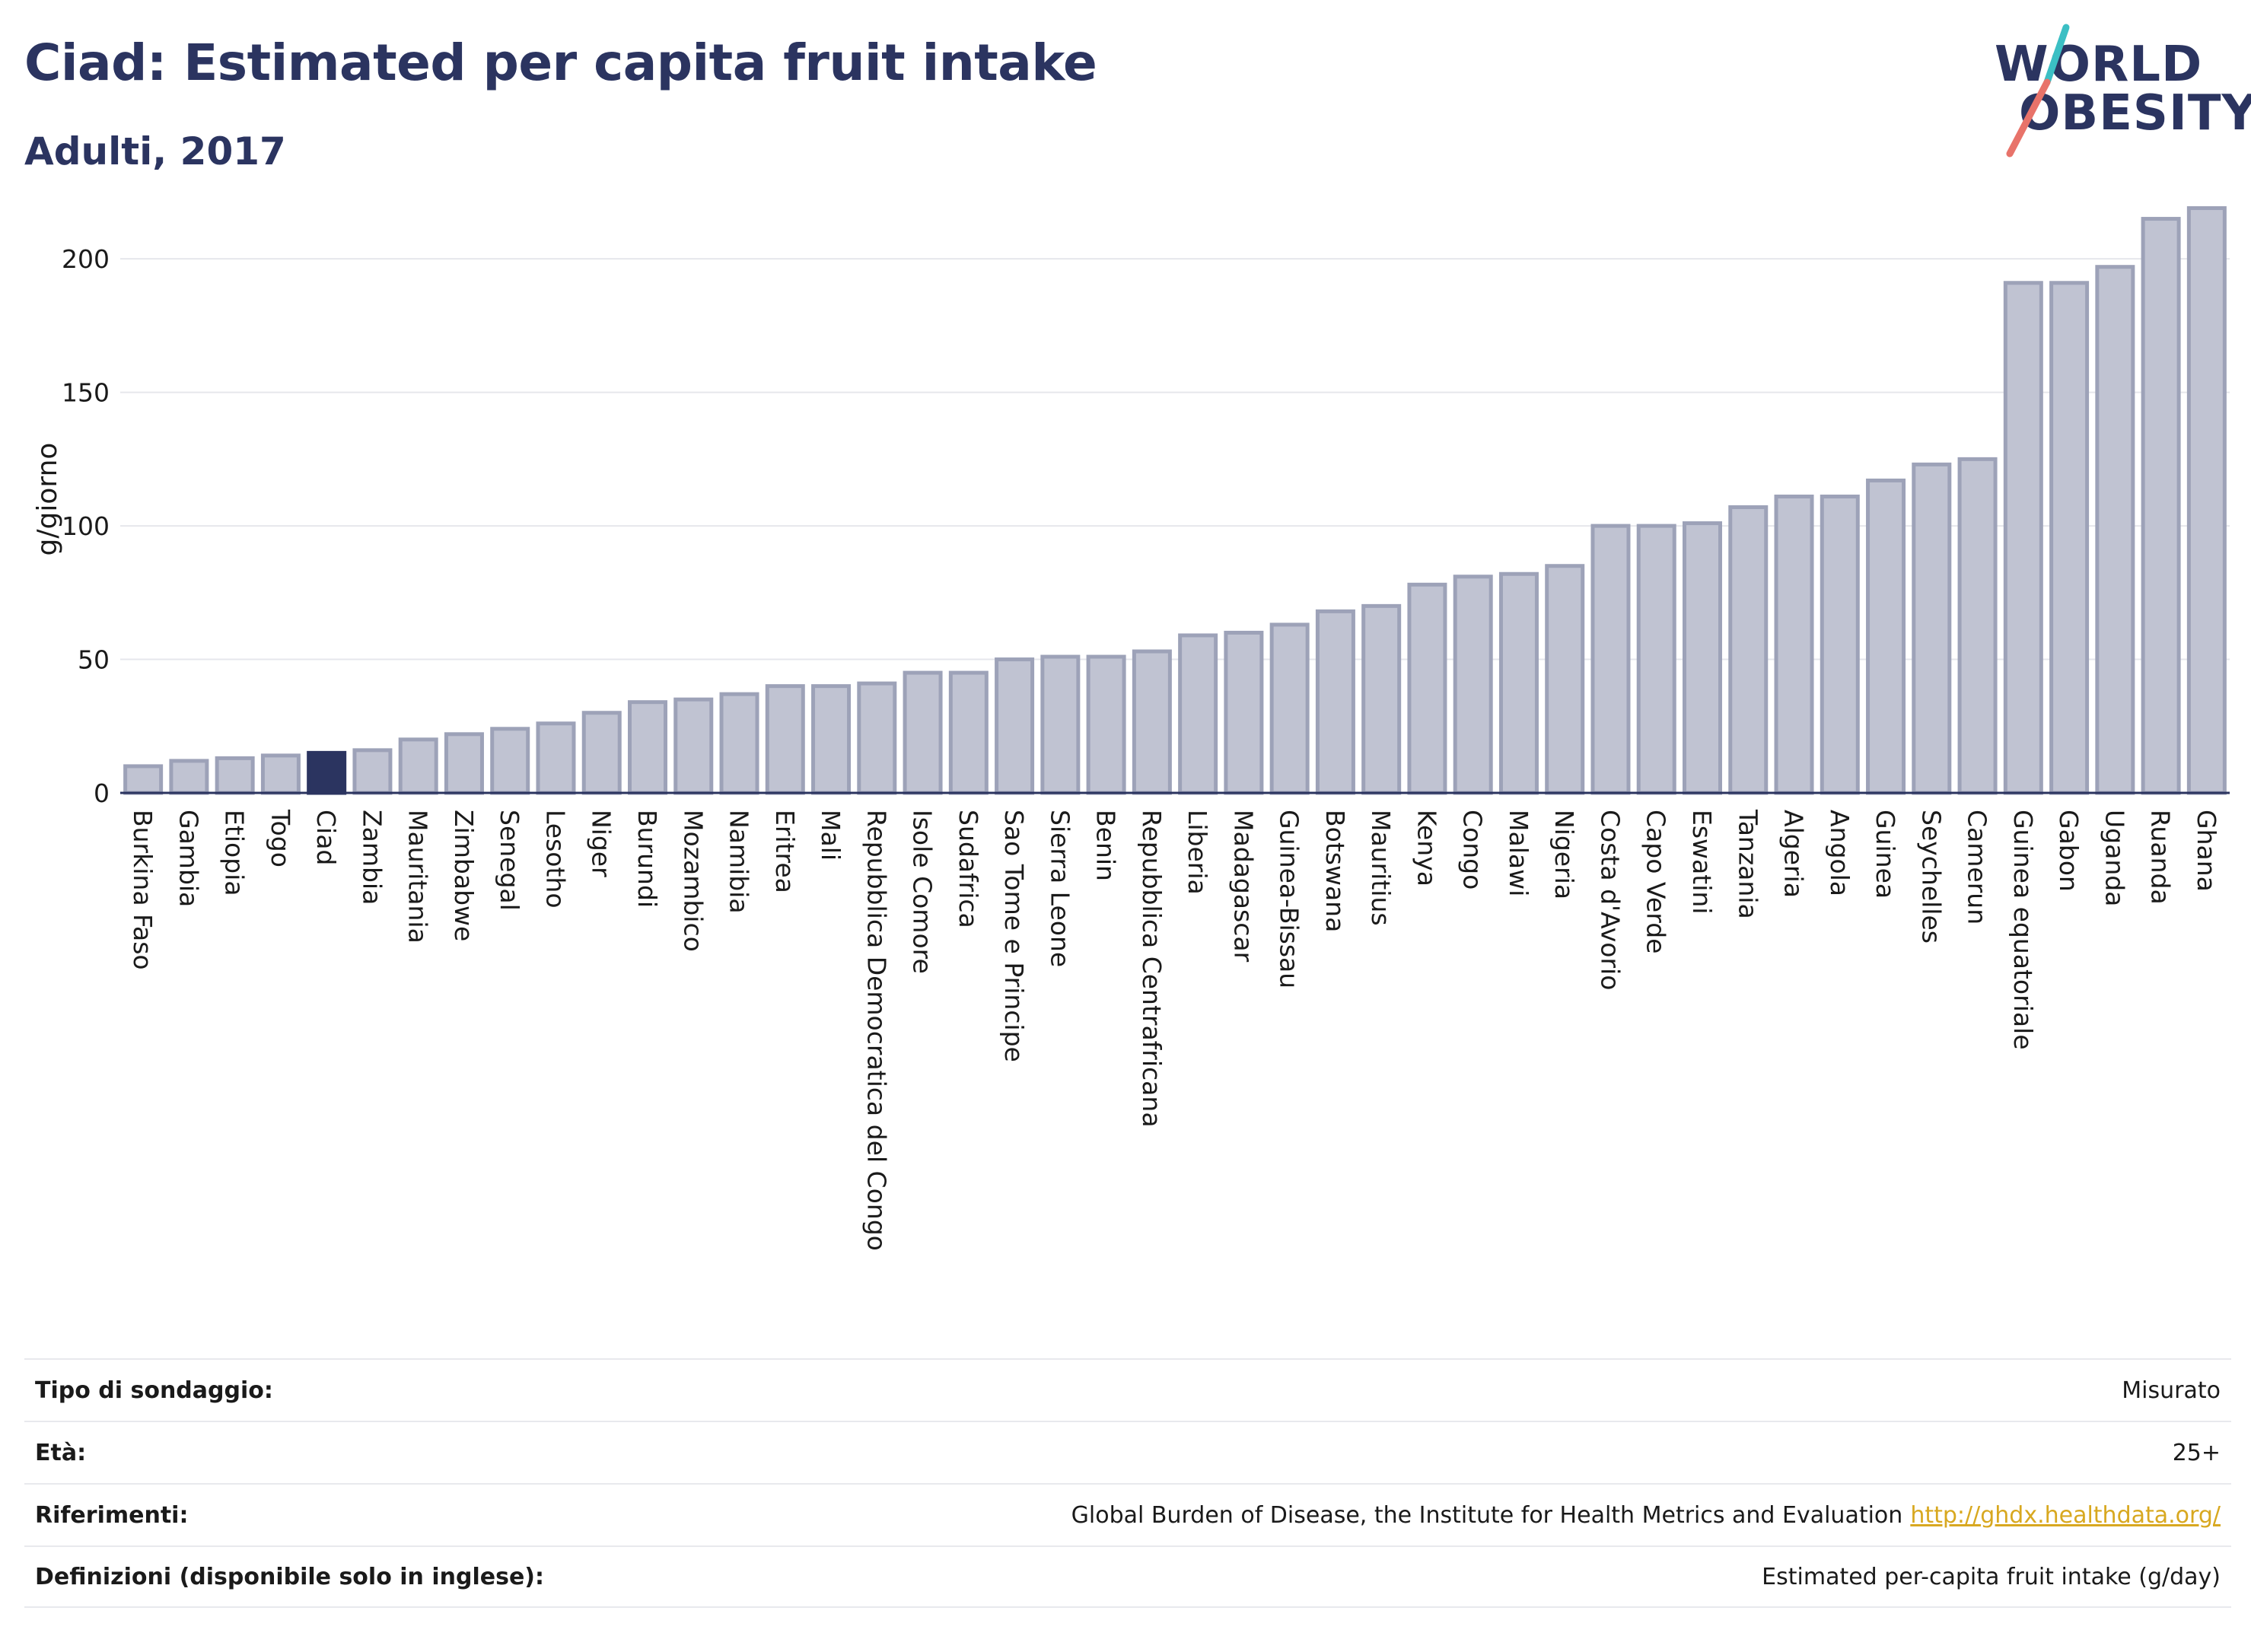 Image resolution: width=2251 pixels, height=1652 pixels. Describe the element at coordinates (509, 860) in the screenshot. I see `x-tick-label: Senegal` at that location.